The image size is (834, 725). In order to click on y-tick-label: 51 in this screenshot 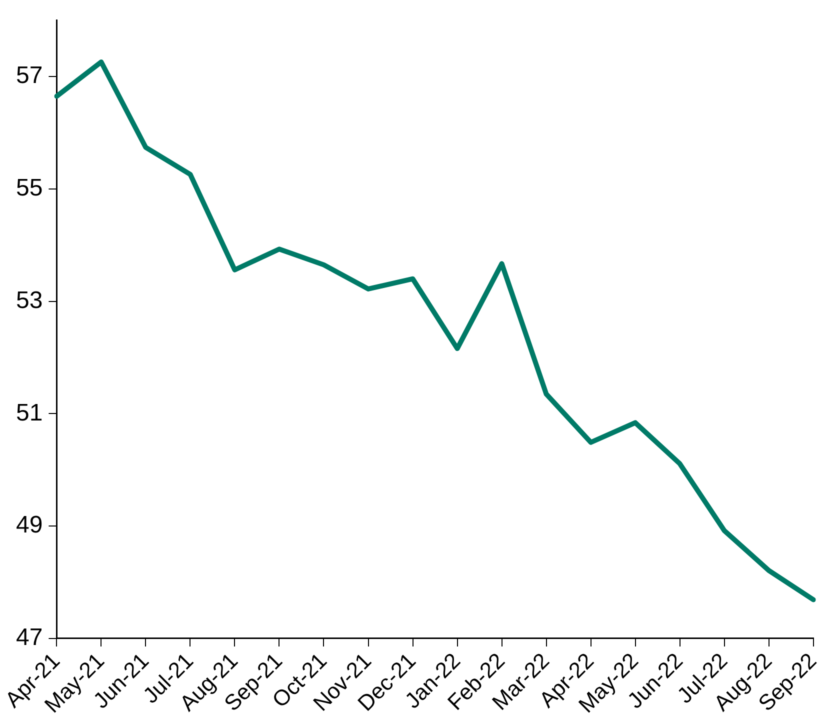, I will do `click(29, 412)`.